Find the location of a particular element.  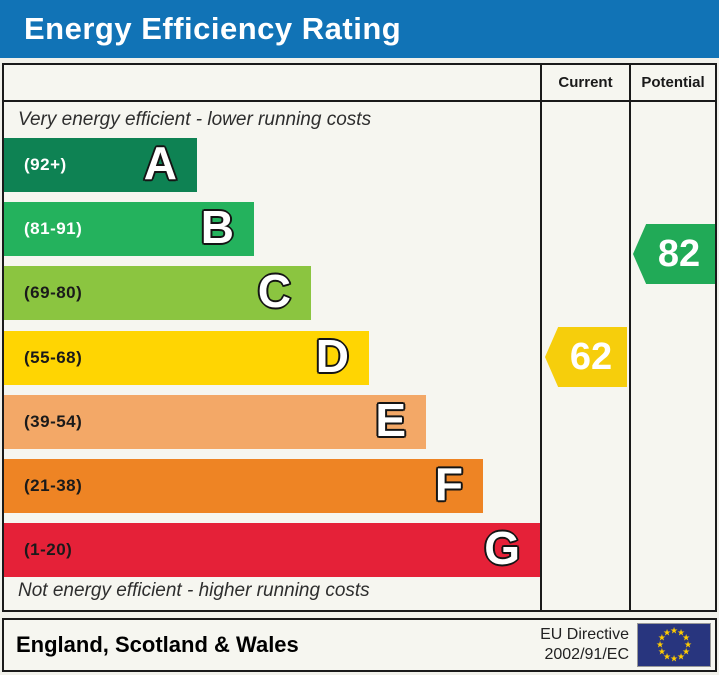

band-c: (69-80) C is located at coordinates (157, 291).